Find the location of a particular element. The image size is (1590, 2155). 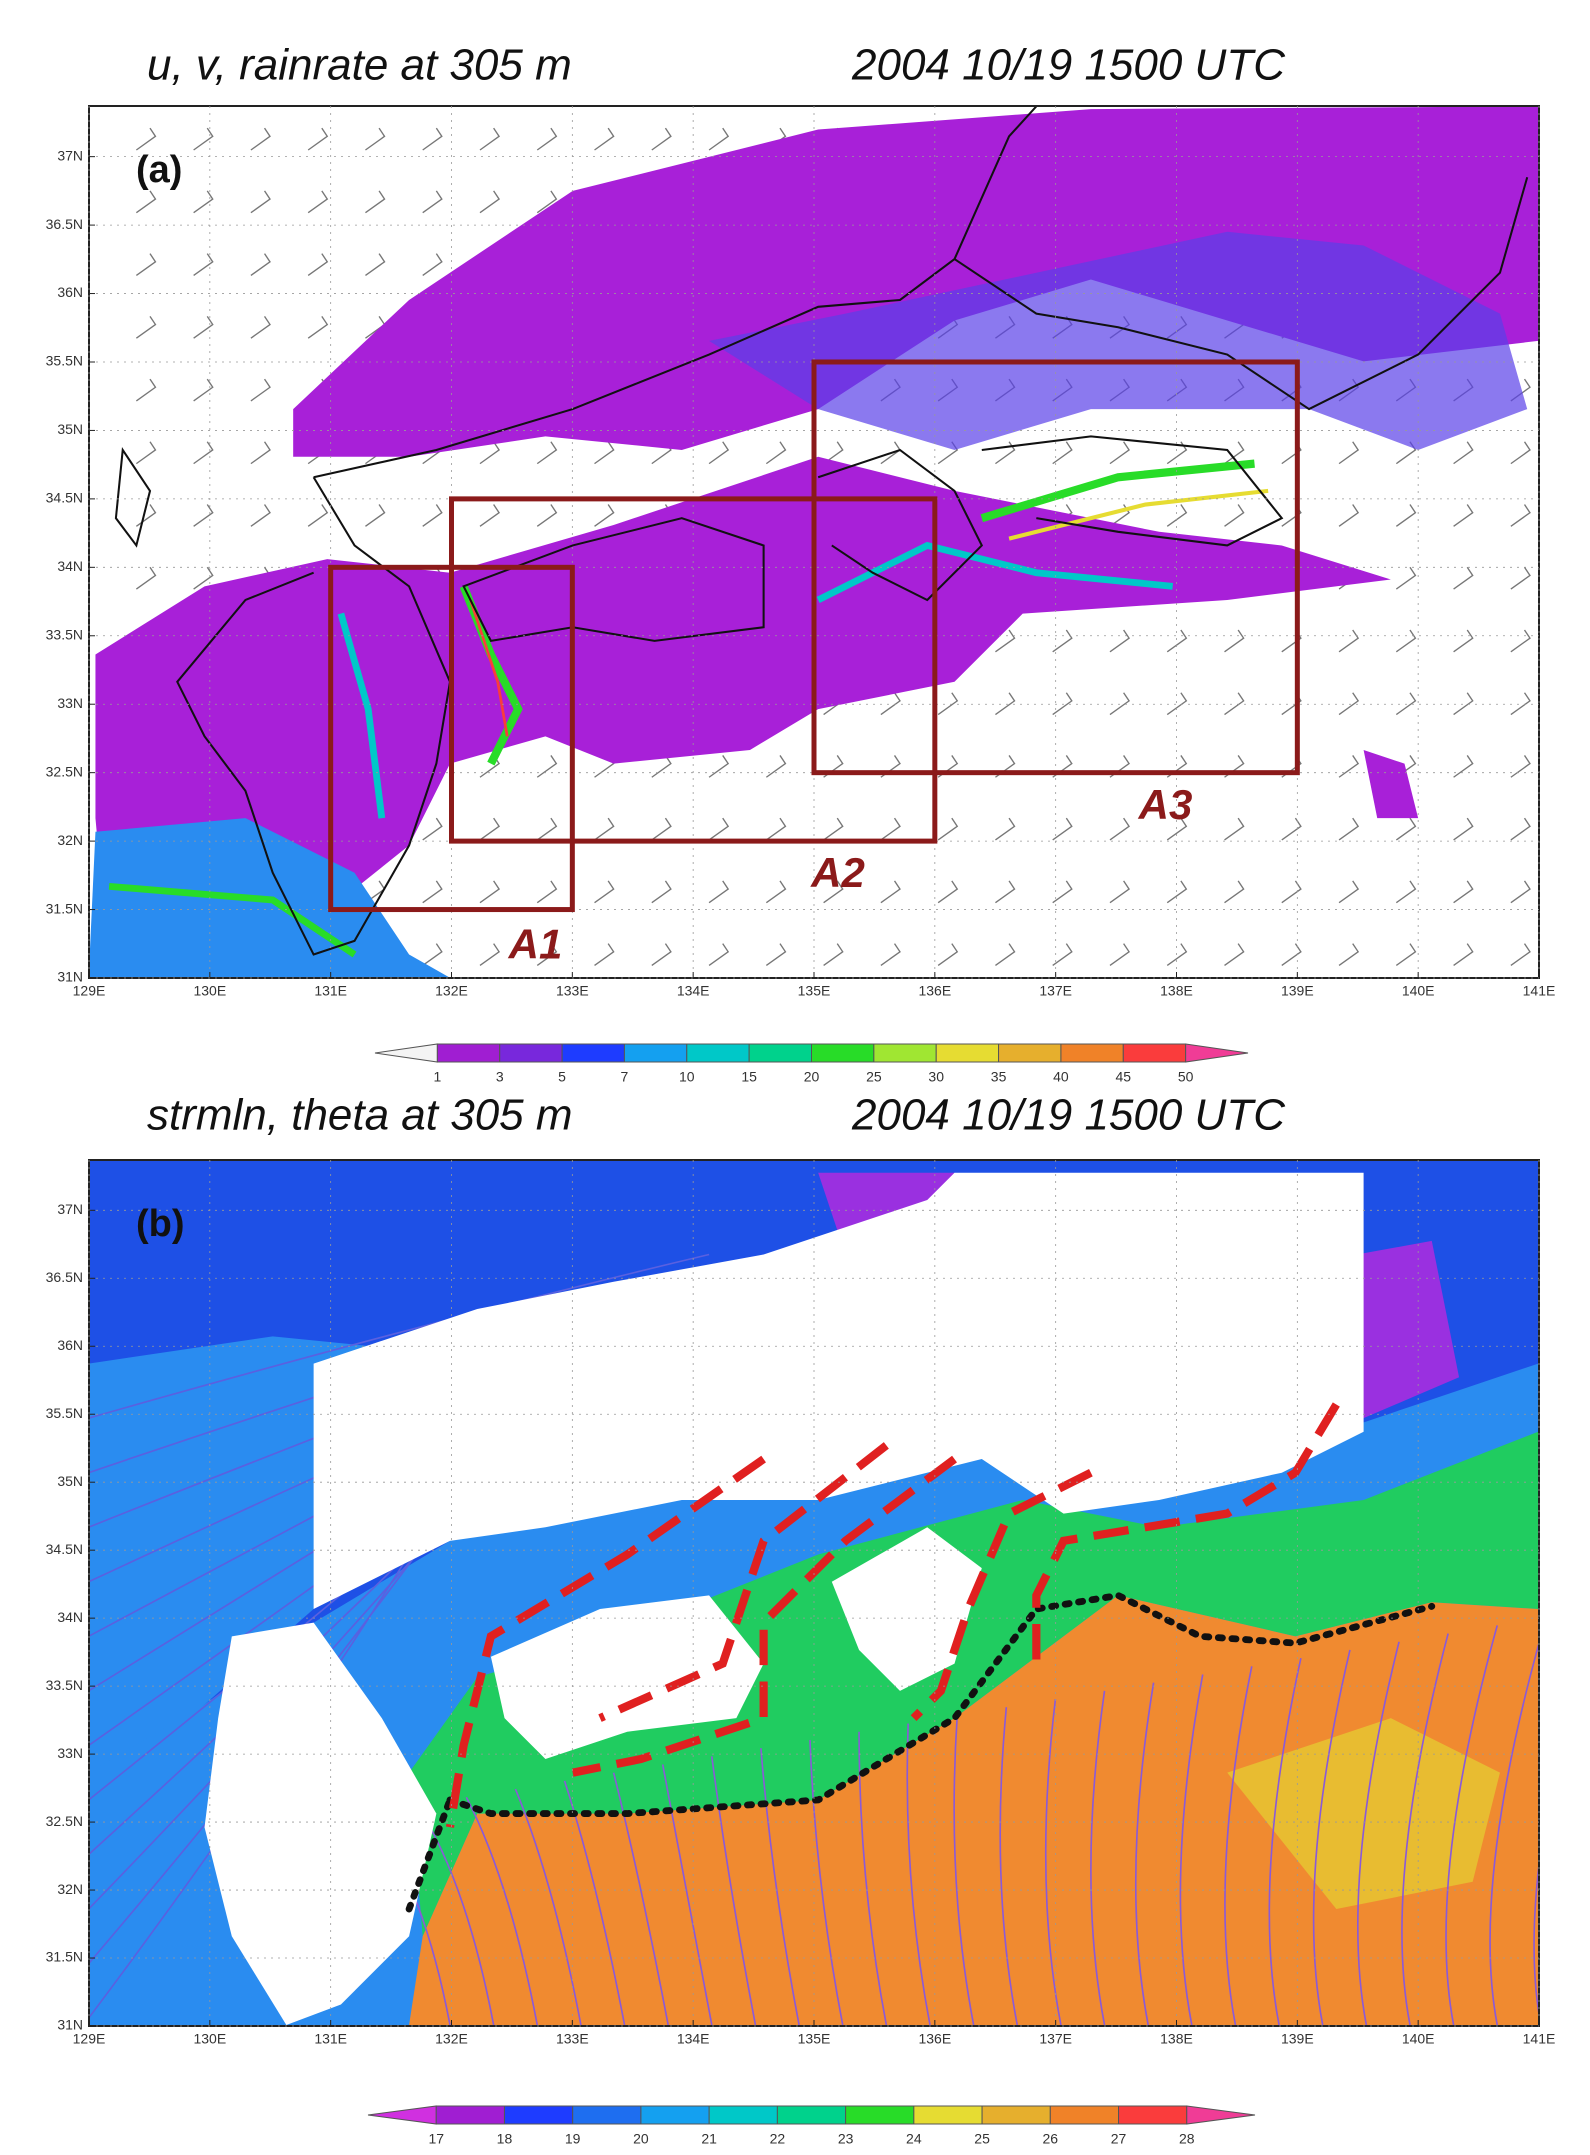

x-tick-label: 130E is located at coordinates (209, 991).